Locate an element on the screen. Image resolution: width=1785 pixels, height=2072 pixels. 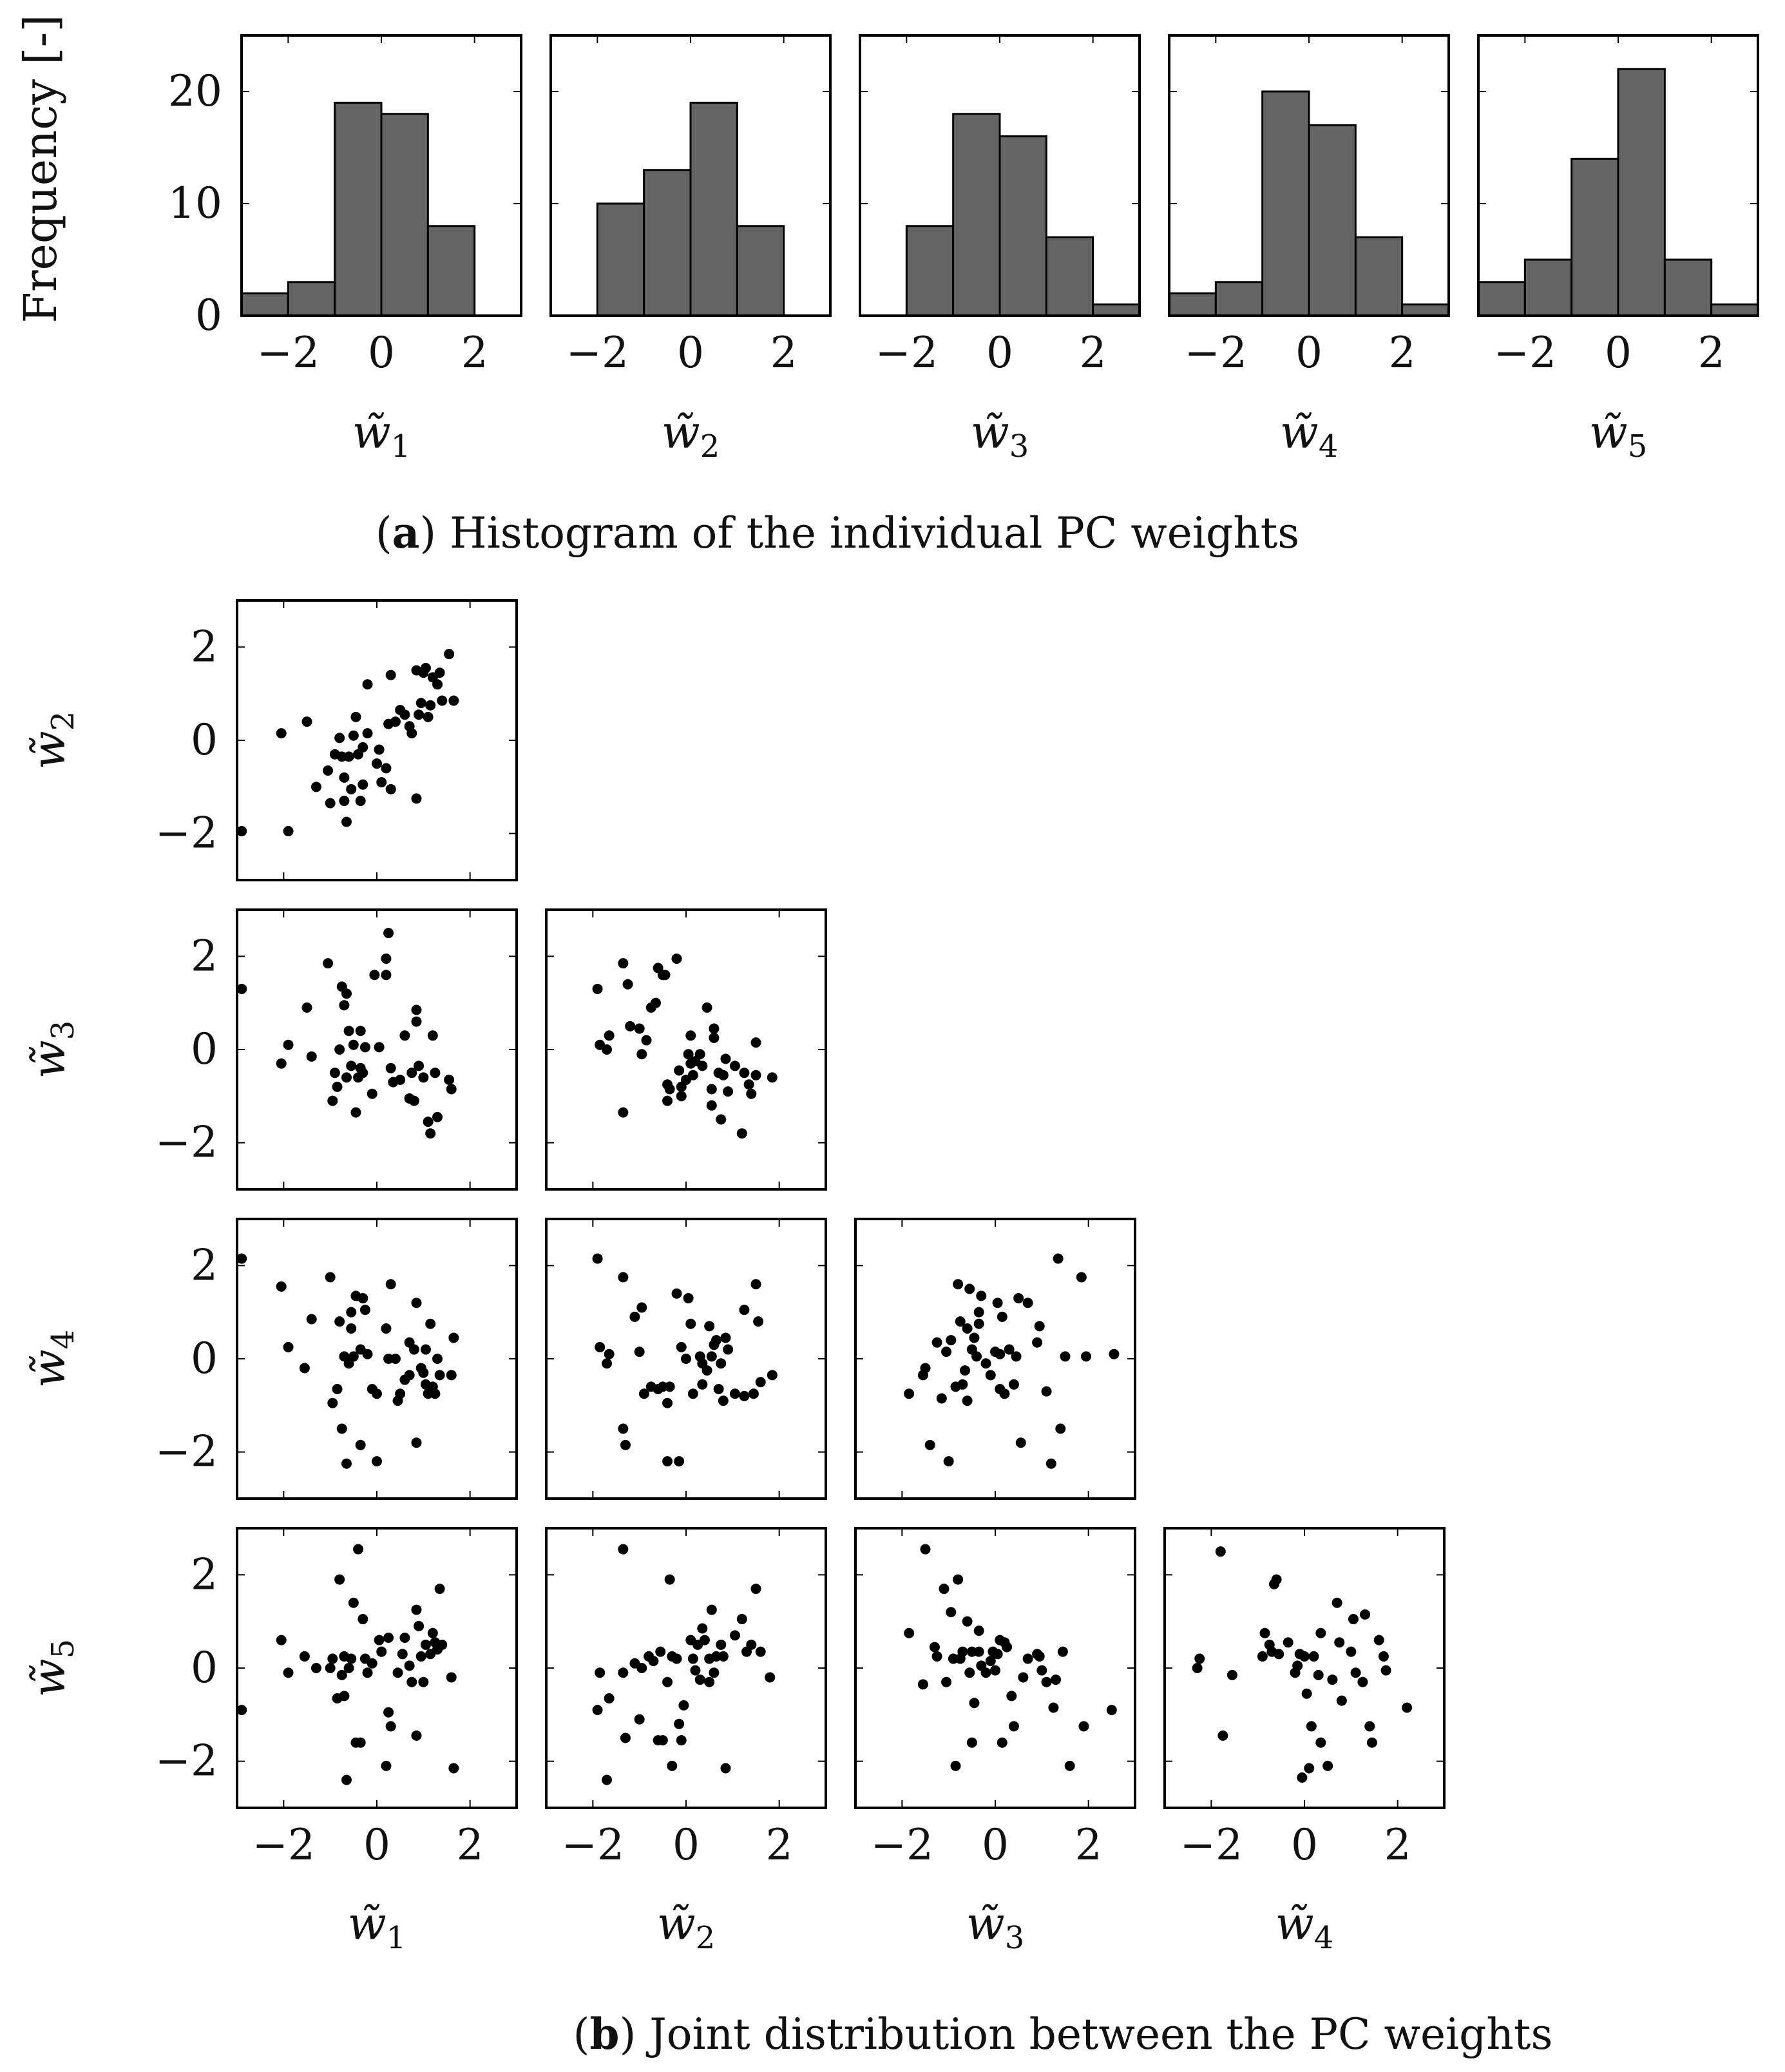
scatter-panel-w1-w5 is located at coordinates (377, 1668).